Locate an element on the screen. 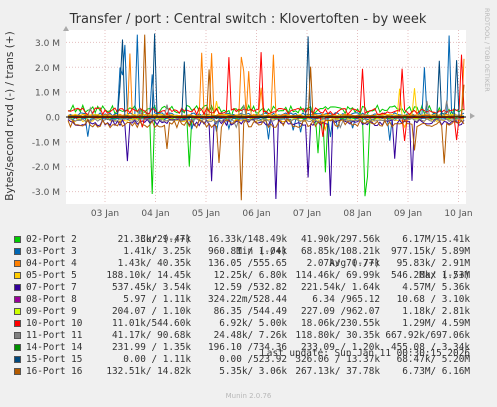 This screenshot has width=497, height=407. legend-max: 667.92k/697.06k is located at coordinates (427, 335).